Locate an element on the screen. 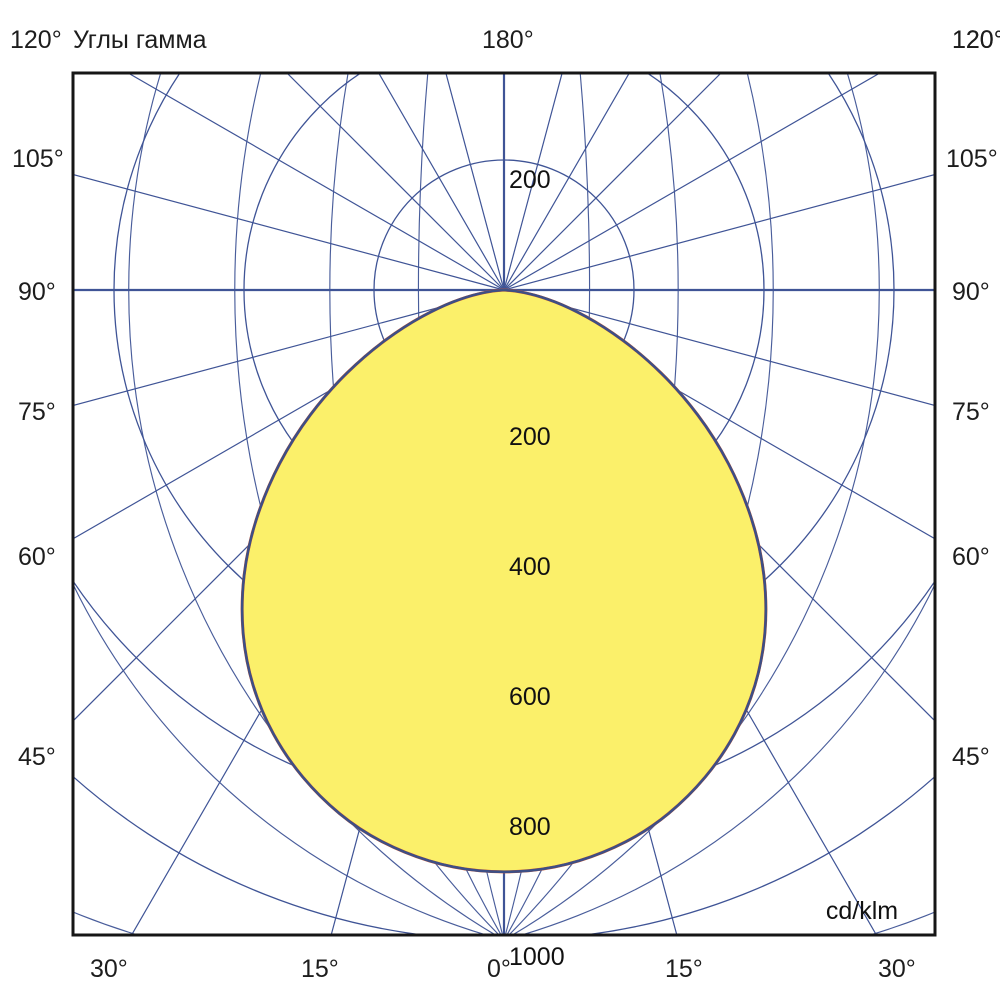 This screenshot has width=1000, height=1000. axis-label-left-45: 45° is located at coordinates (37, 757).